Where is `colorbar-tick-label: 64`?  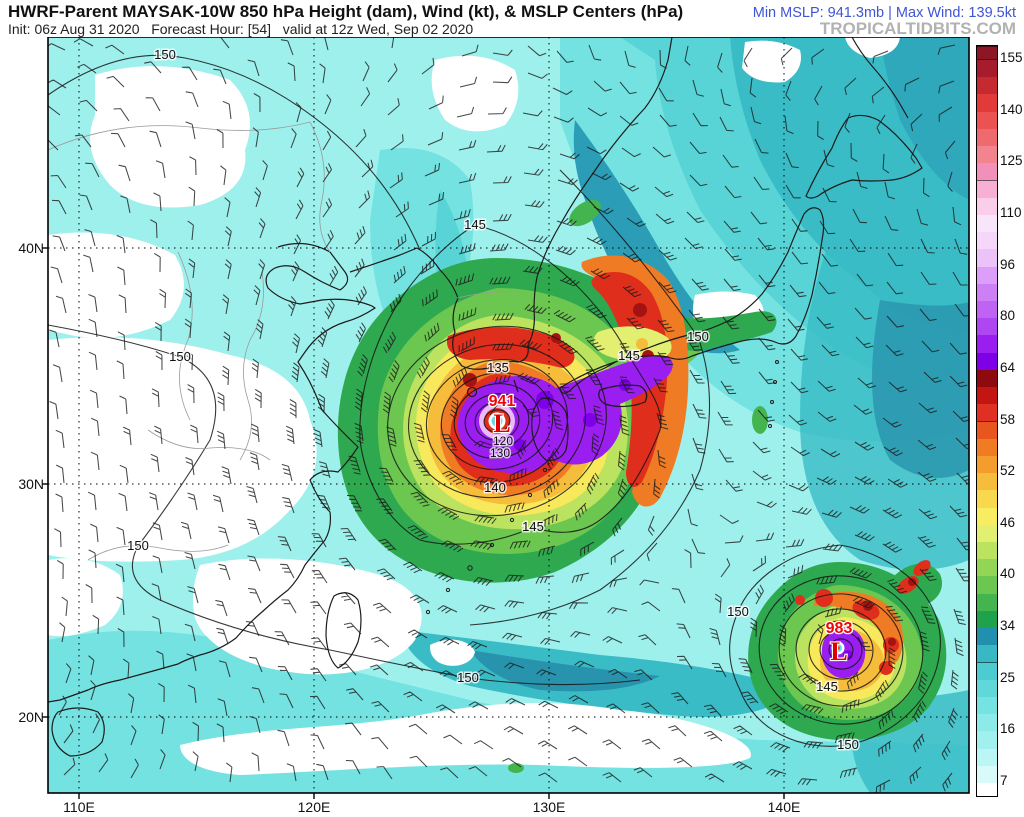 colorbar-tick-label: 64 is located at coordinates (1008, 367).